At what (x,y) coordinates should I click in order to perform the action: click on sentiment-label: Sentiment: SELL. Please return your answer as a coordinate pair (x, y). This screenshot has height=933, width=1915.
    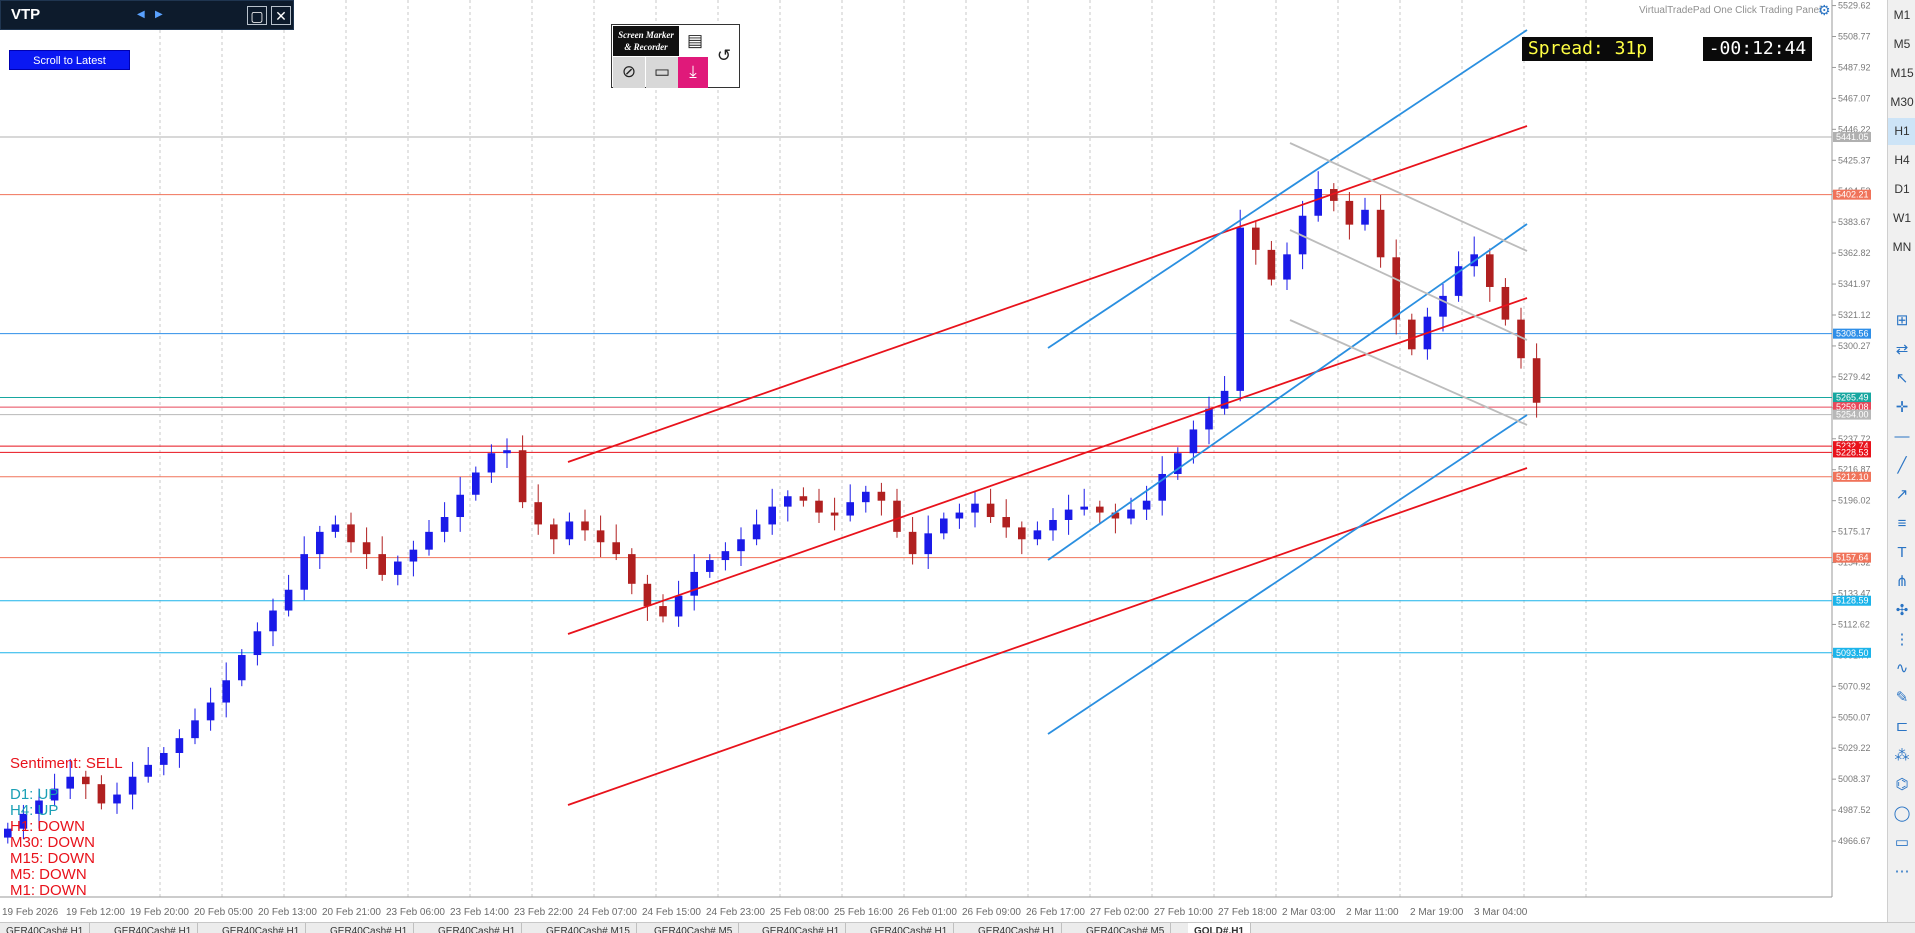
    Looking at the image, I should click on (66, 763).